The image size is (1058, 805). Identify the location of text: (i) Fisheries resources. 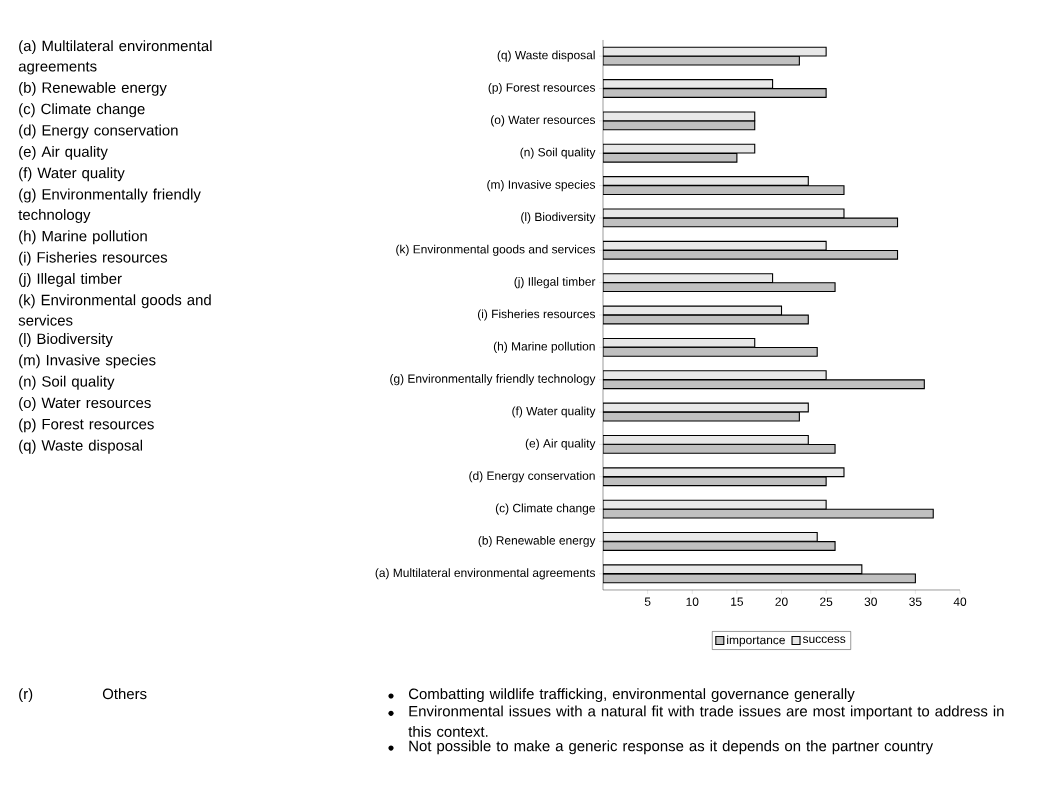
(93, 258).